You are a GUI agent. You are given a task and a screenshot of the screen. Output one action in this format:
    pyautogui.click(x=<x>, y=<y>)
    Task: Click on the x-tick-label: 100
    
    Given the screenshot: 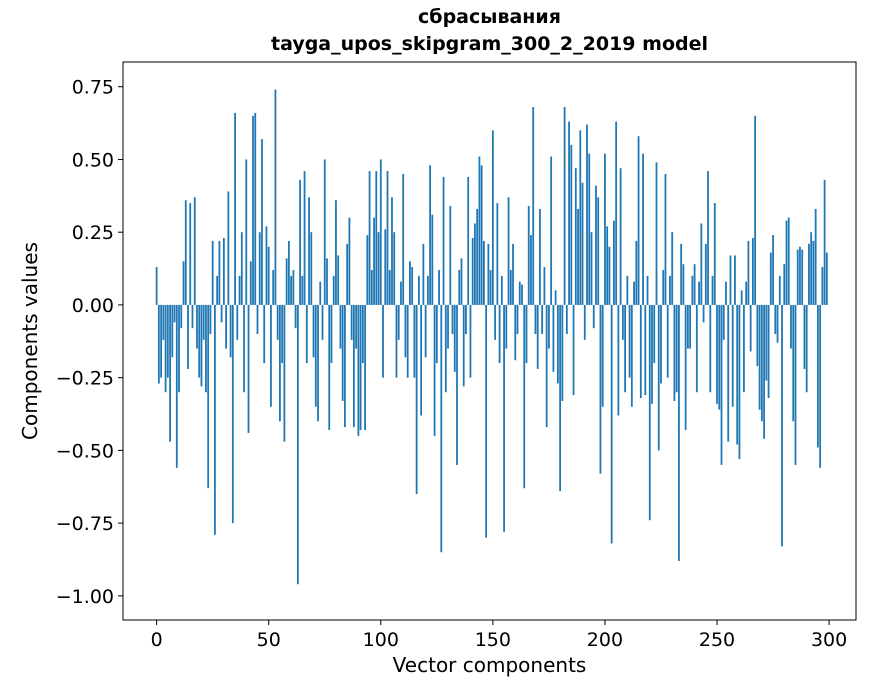 What is the action you would take?
    pyautogui.click(x=381, y=640)
    